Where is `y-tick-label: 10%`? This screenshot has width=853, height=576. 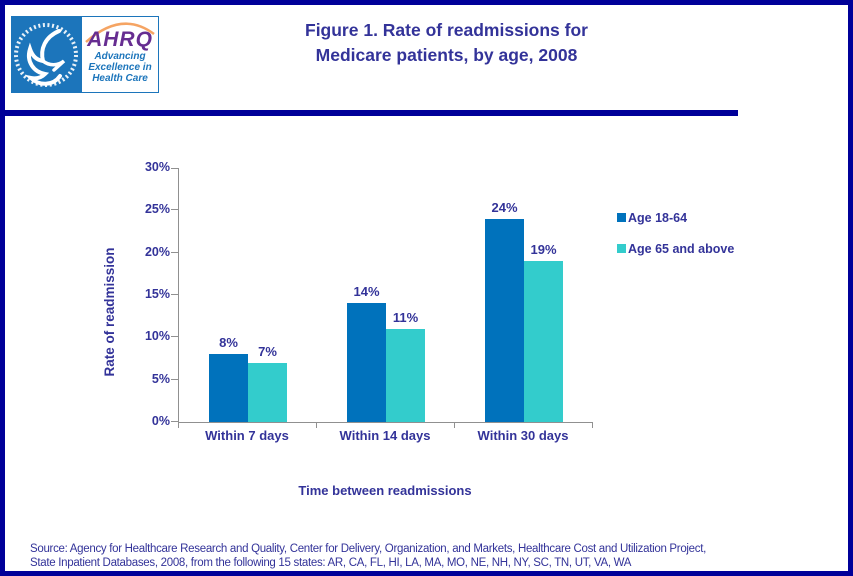
y-tick-label: 10% is located at coordinates (157, 336).